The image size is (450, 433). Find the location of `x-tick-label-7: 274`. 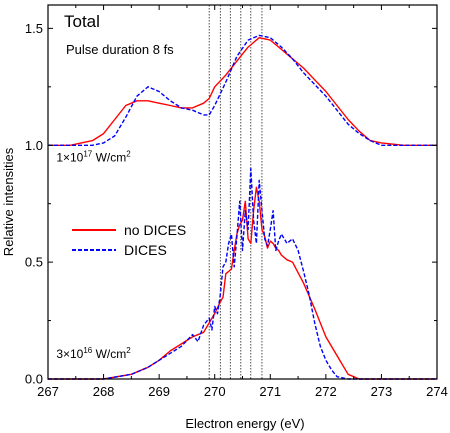

x-tick-label-7: 274 is located at coordinates (437, 391).